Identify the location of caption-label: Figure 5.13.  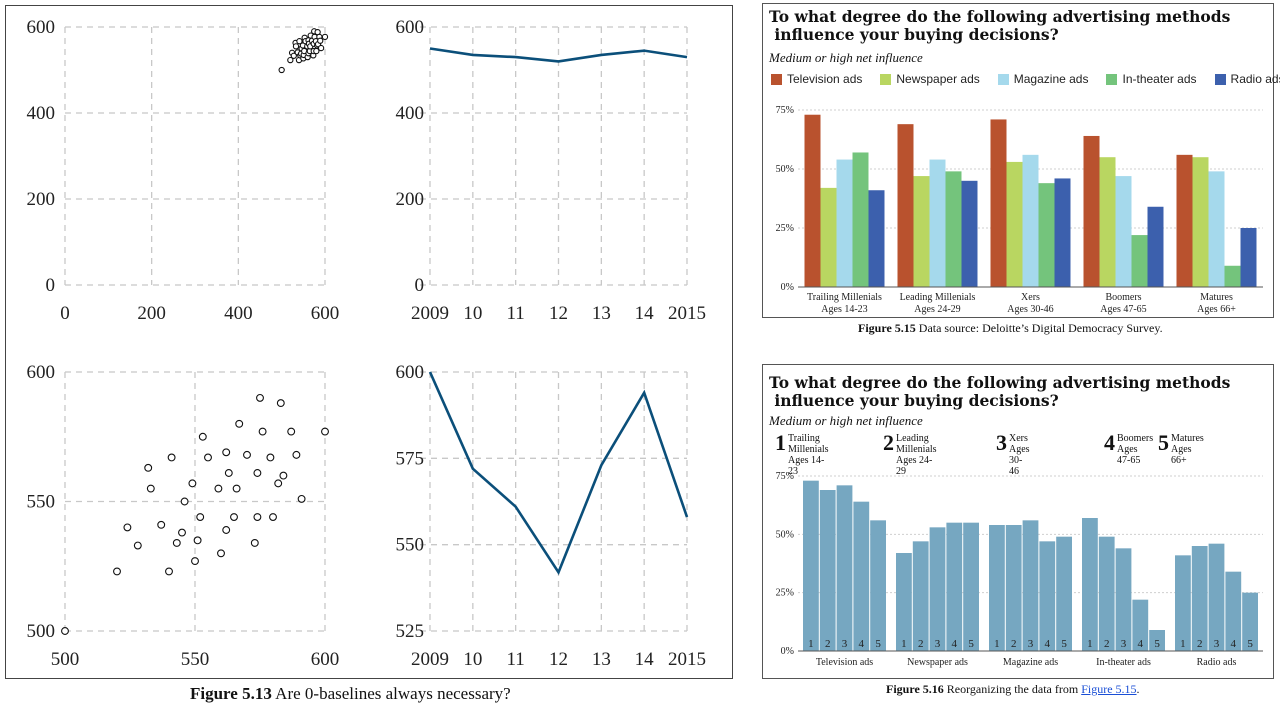
(231, 693).